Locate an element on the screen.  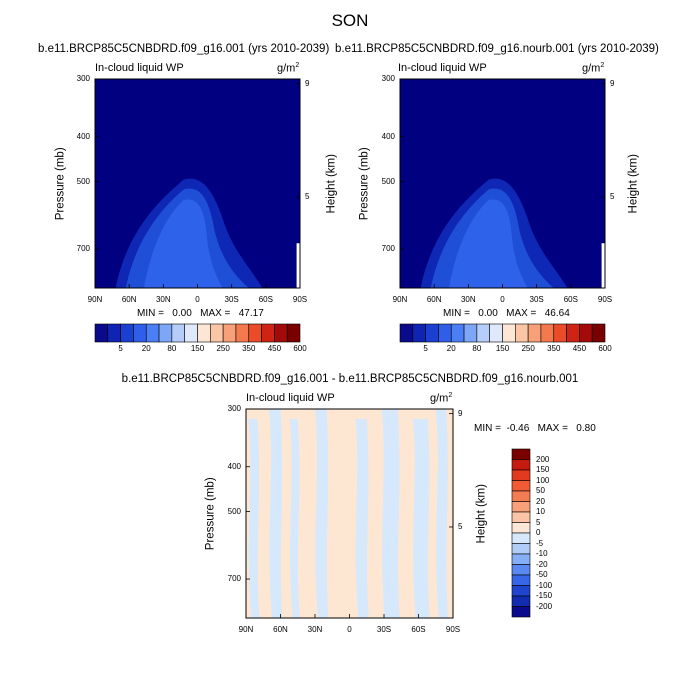
panel3-units-base: g/m is located at coordinates (439, 398).